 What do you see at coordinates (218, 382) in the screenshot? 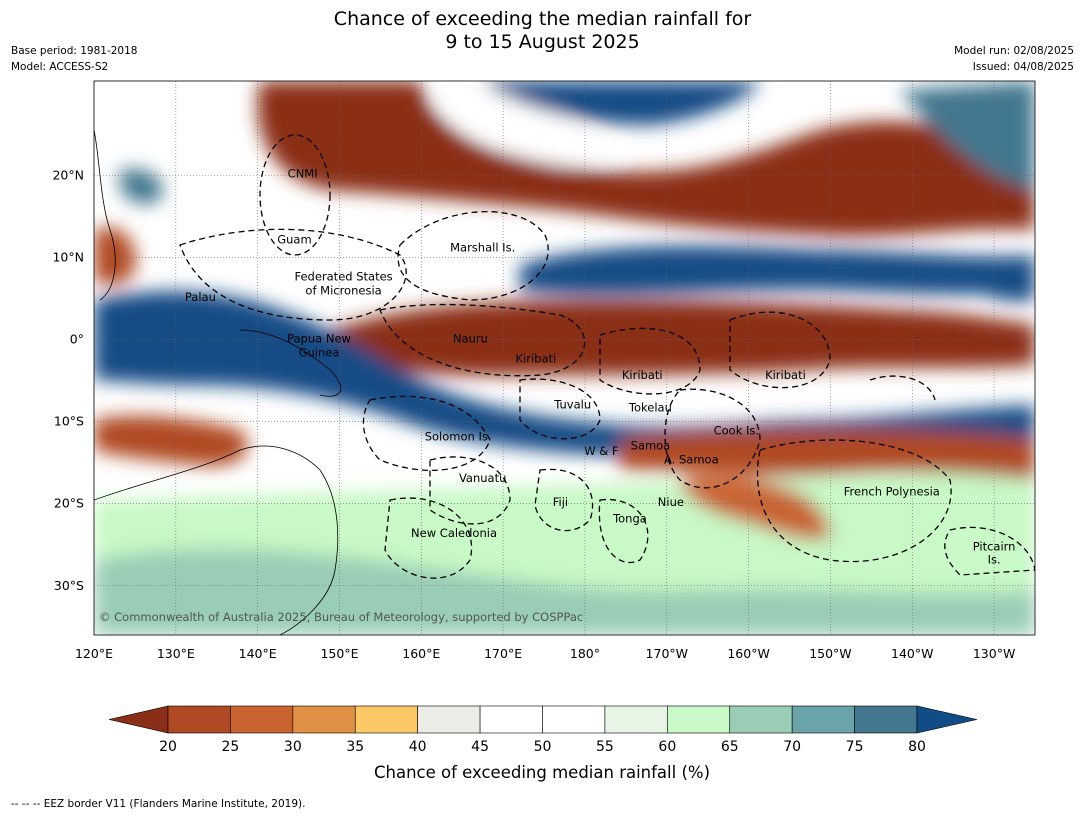
I see `coastlines` at bounding box center [218, 382].